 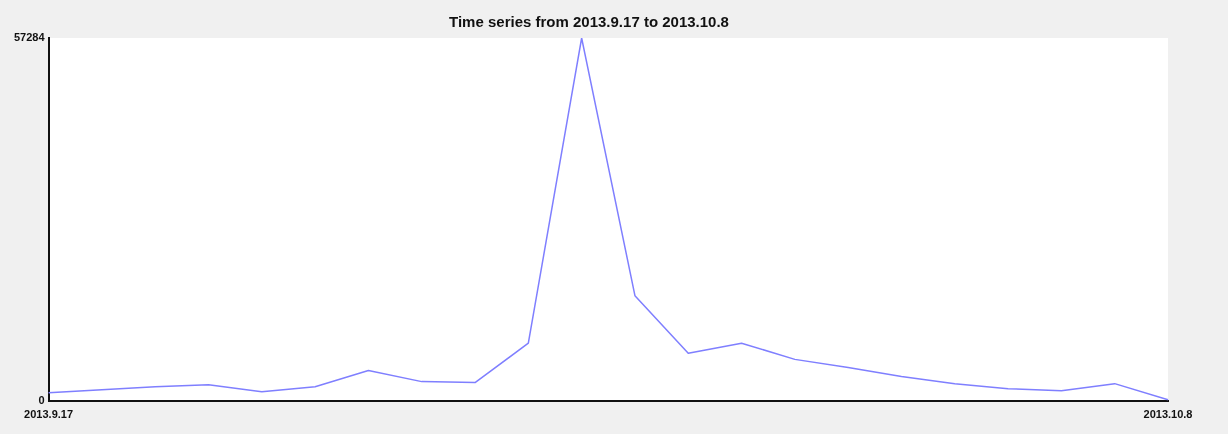 I want to click on x-tick-label: 2013.10.8, so click(x=1168, y=414).